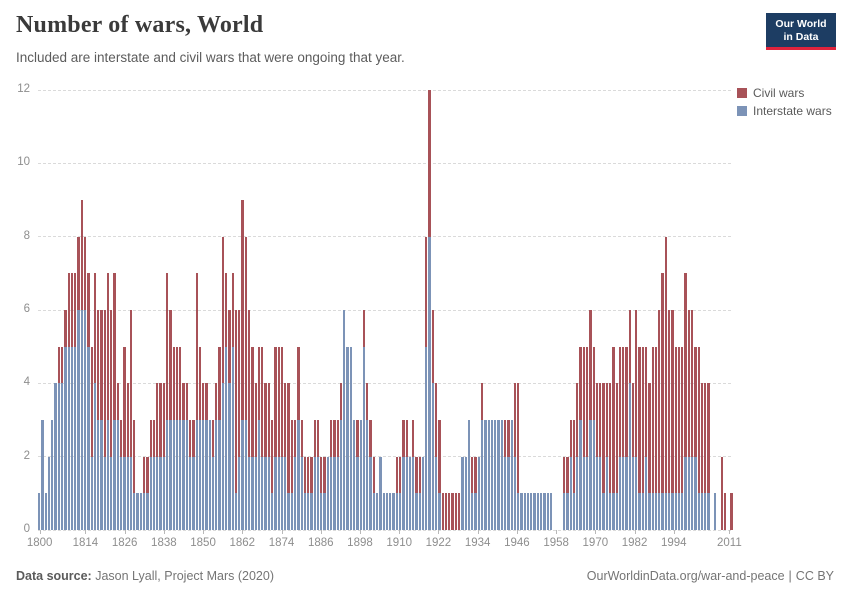  What do you see at coordinates (784, 111) in the screenshot?
I see `legend-item-interstate-wars: Interstate wars` at bounding box center [784, 111].